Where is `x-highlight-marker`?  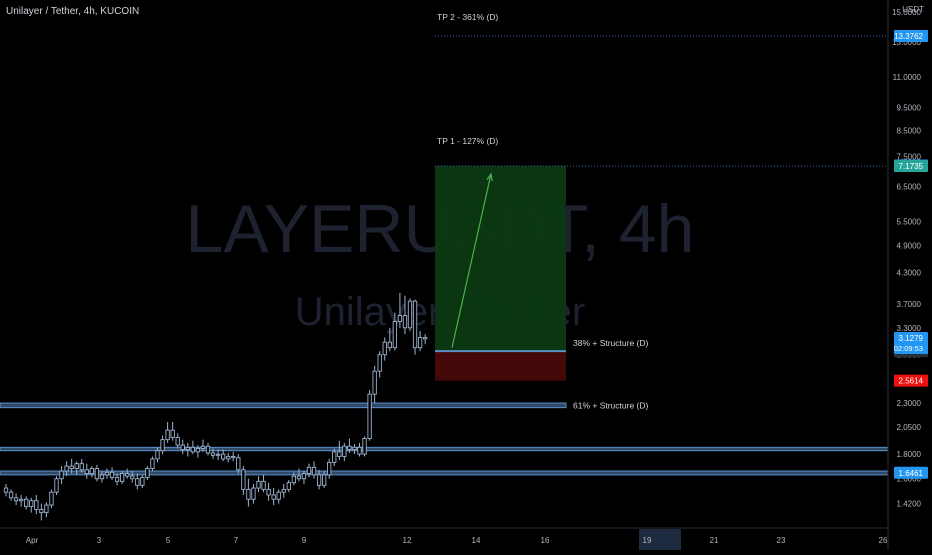 x-highlight-marker is located at coordinates (660, 539).